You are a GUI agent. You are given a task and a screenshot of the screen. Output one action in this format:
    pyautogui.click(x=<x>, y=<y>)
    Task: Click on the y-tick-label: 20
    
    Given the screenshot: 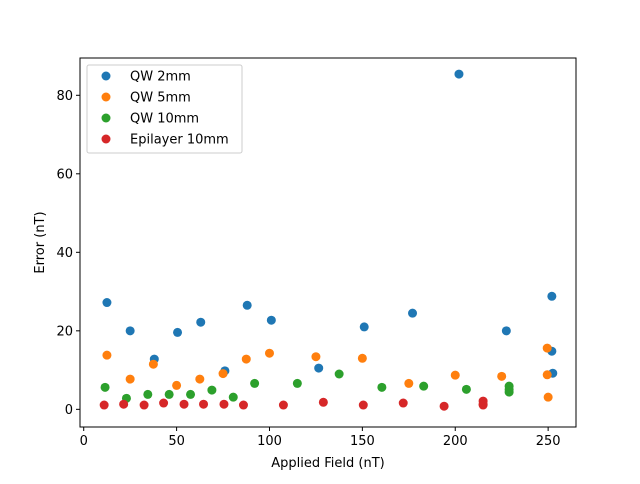 What is the action you would take?
    pyautogui.click(x=64, y=331)
    